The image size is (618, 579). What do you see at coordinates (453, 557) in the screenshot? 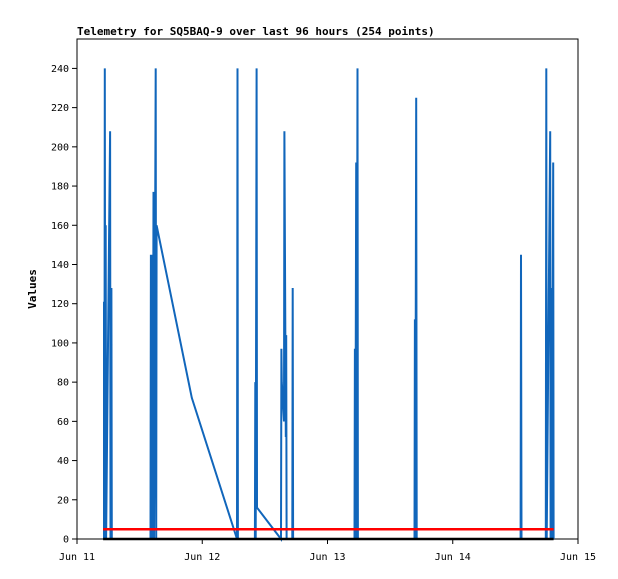
I see `x-tick-label: Jun 14` at bounding box center [453, 557].